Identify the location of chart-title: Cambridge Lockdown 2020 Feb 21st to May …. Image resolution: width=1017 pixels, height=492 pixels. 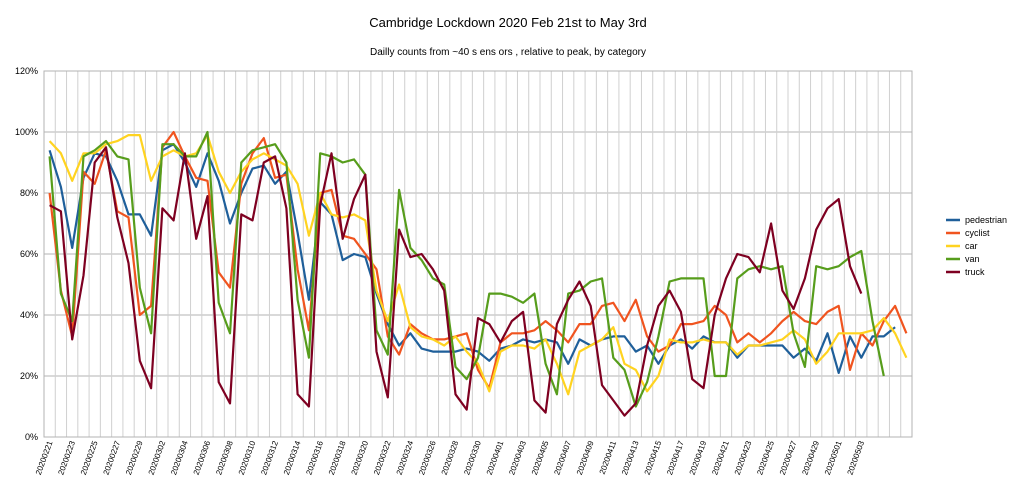
(508, 22).